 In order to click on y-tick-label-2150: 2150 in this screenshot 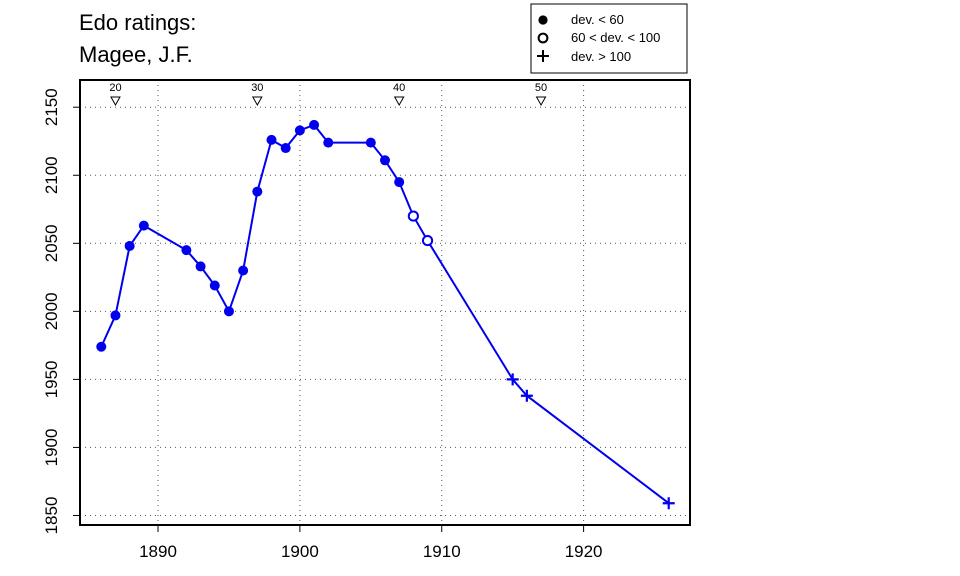, I will do `click(51, 107)`.